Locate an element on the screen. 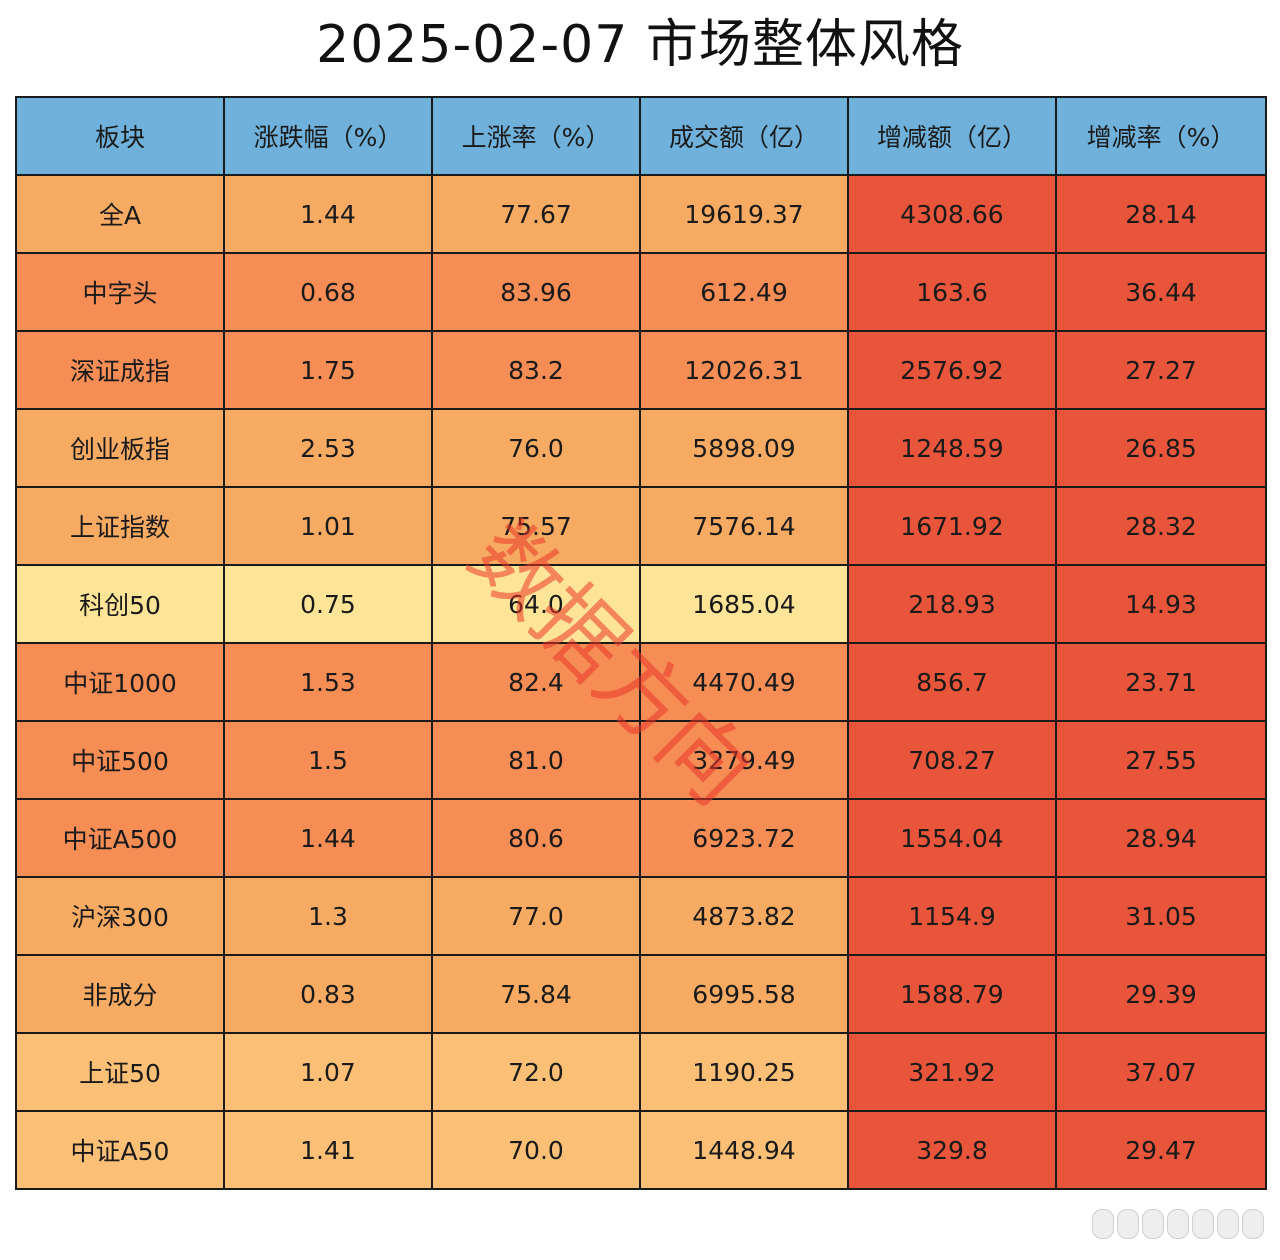 This screenshot has height=1260, width=1280. table-row: 全A 1.44 77.67 19619.37 4308.66 28.14 is located at coordinates (641, 214).